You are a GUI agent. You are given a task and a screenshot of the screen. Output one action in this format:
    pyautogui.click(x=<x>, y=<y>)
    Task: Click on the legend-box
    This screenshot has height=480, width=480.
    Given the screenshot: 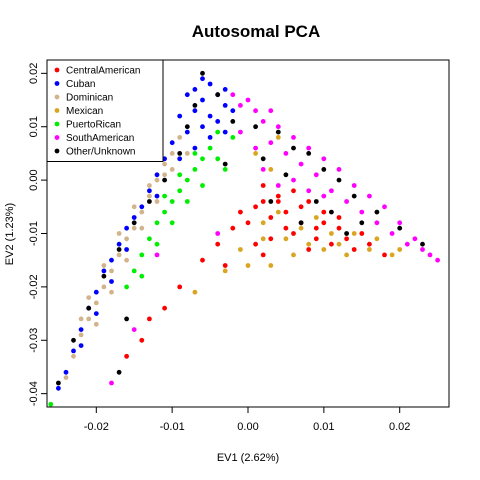 What is the action you would take?
    pyautogui.click(x=105, y=110)
    